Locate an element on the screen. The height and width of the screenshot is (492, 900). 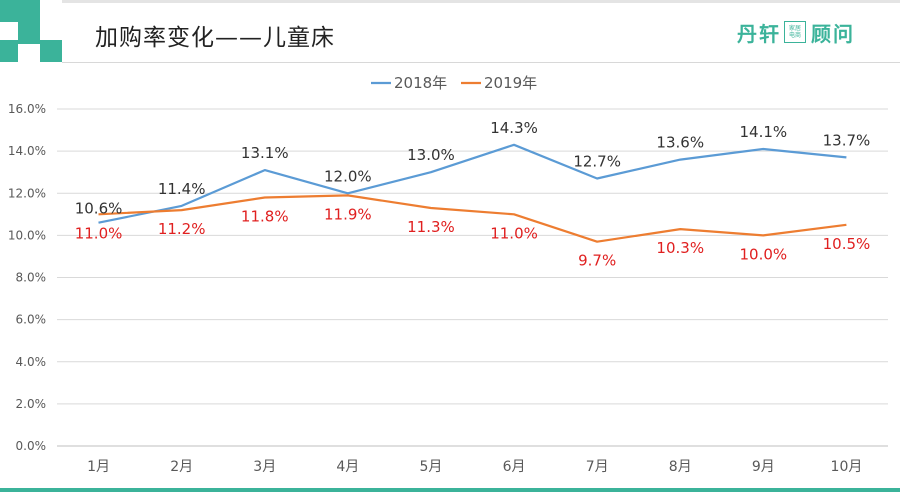
x-tick-label: 1月 is located at coordinates (98, 467).